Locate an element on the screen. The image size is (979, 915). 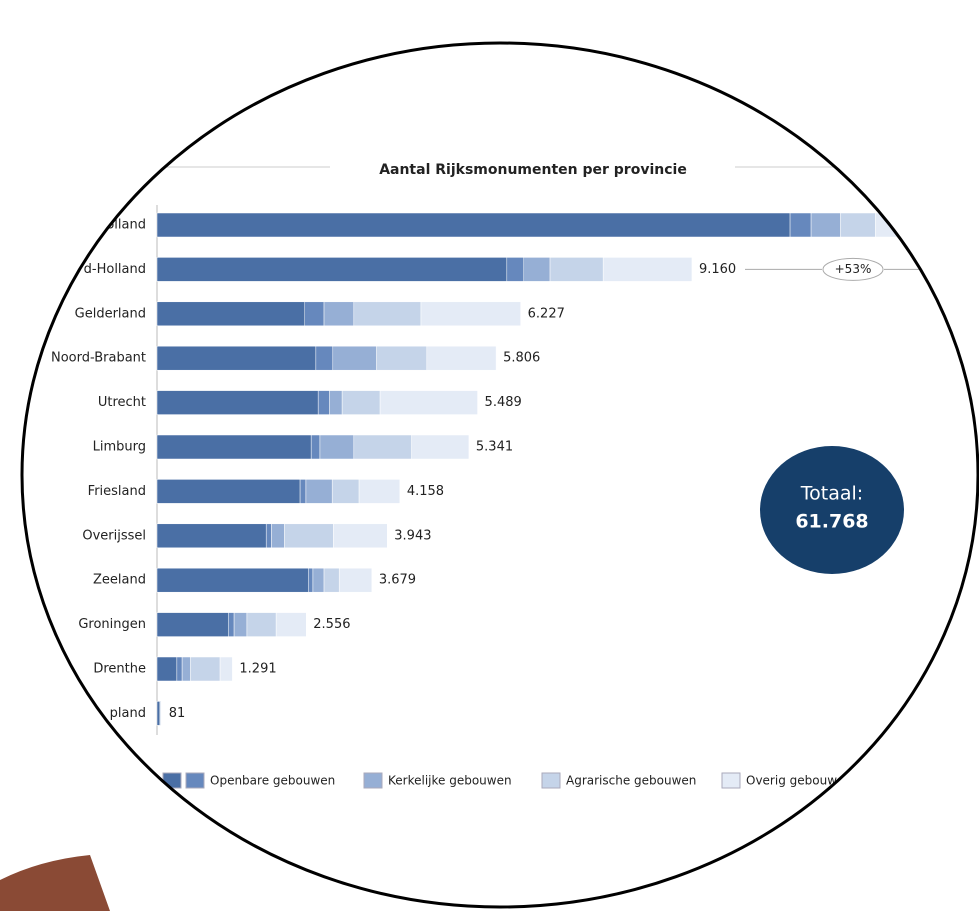
chart-title: Aantal Rijksmonumenten per provincie is located at coordinates (533, 170).